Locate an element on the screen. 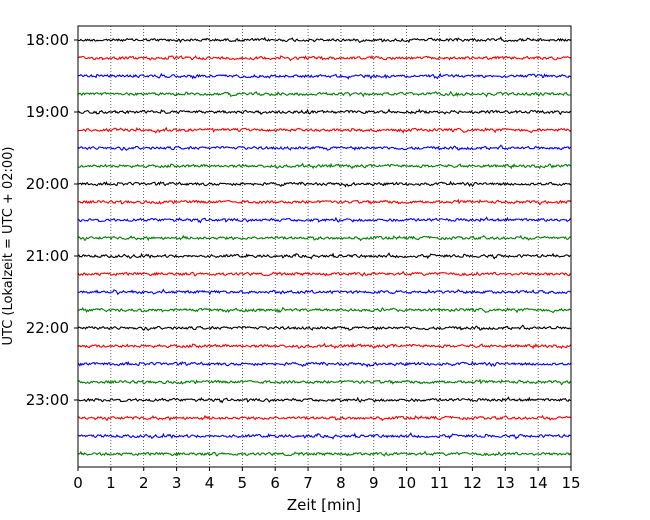 The width and height of the screenshot is (650, 520). x-axis-title: Zeit [min] is located at coordinates (324, 505).